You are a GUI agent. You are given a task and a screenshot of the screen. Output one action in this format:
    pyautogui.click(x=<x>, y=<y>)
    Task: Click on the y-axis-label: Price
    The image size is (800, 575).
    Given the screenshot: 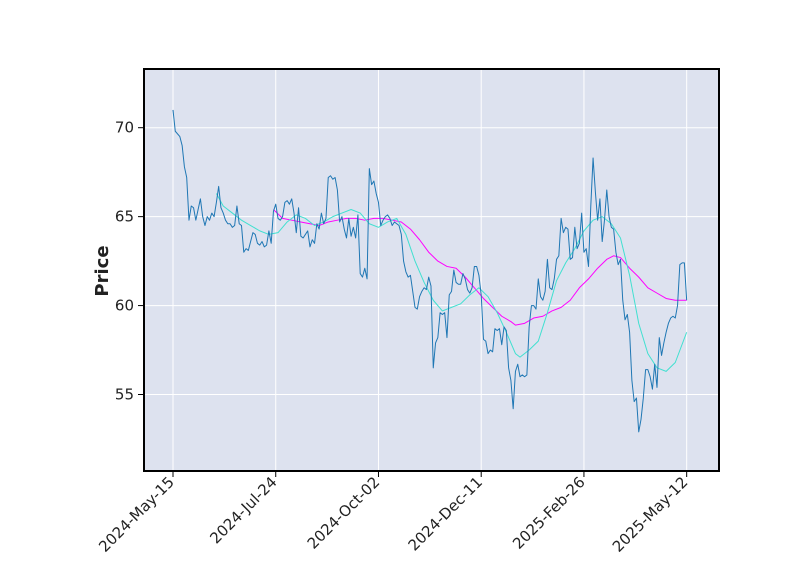 What is the action you would take?
    pyautogui.click(x=102, y=270)
    